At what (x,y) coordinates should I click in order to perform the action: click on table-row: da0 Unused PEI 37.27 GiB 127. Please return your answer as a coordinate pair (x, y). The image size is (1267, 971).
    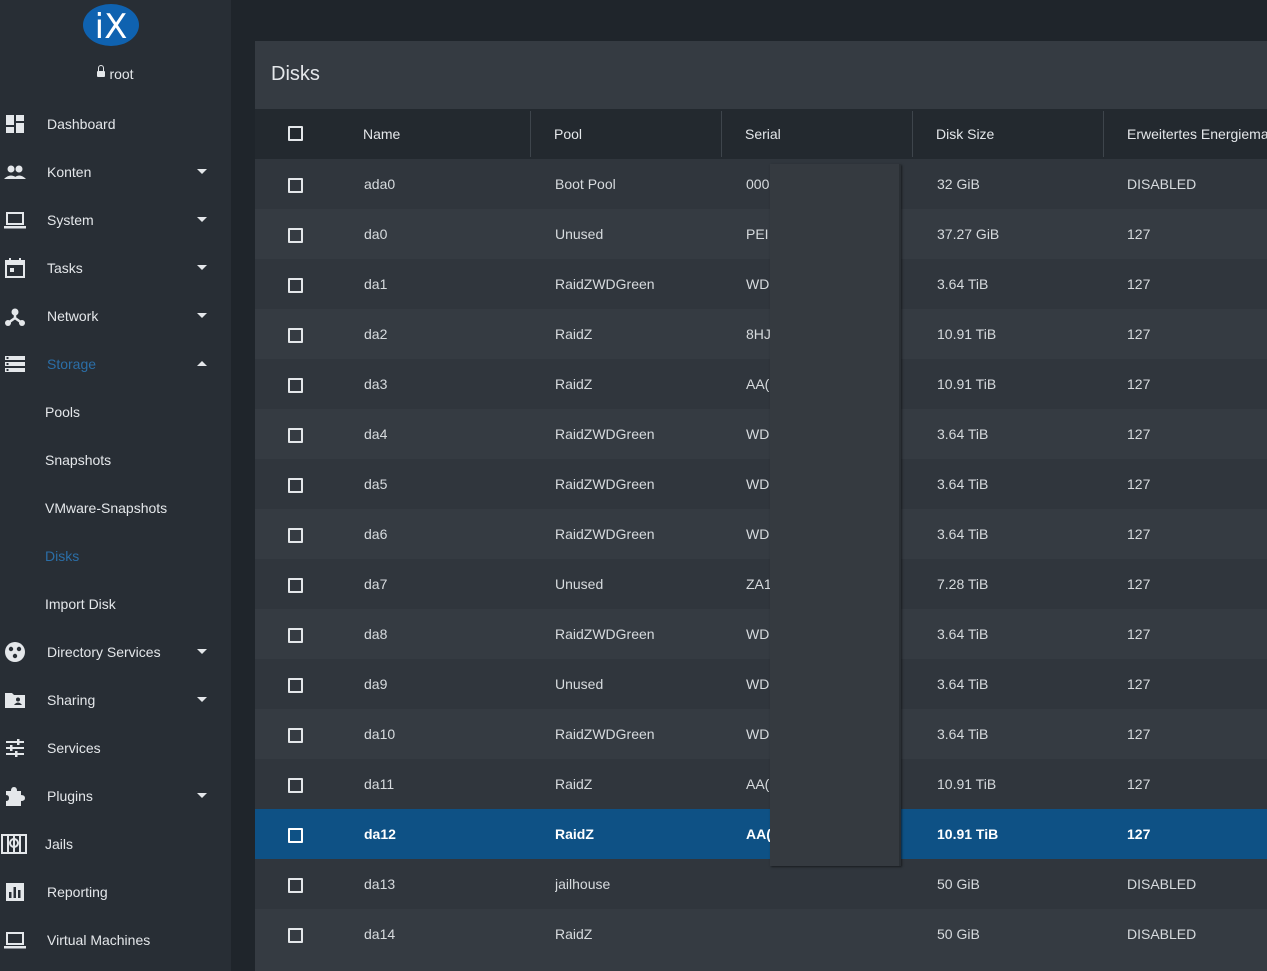
    Looking at the image, I should click on (761, 234).